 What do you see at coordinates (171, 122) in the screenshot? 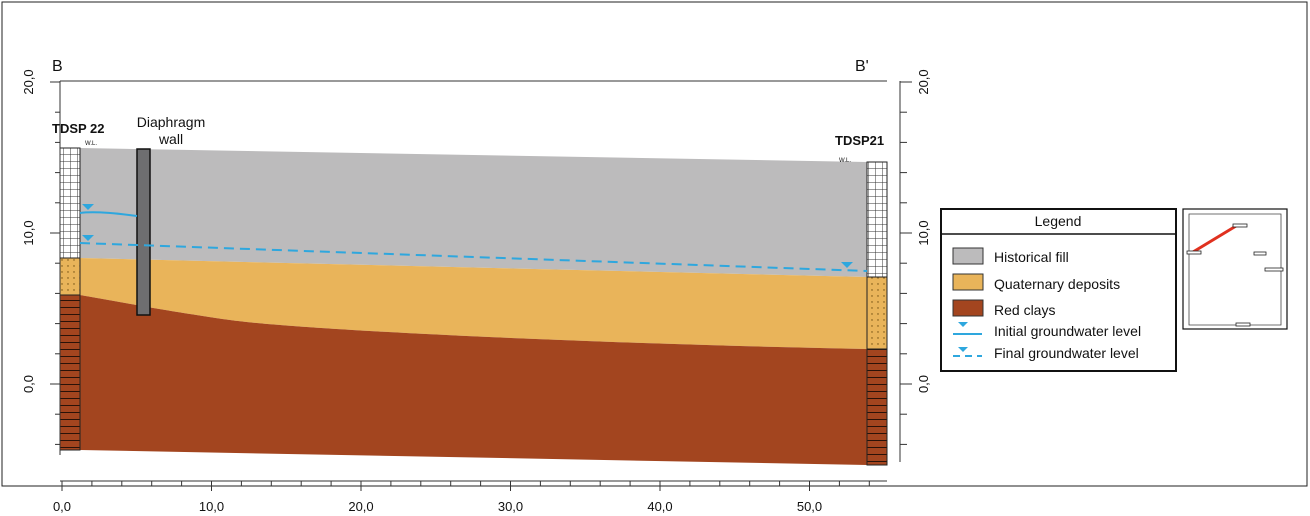
I see `wall-label-line1: Diaphragm` at bounding box center [171, 122].